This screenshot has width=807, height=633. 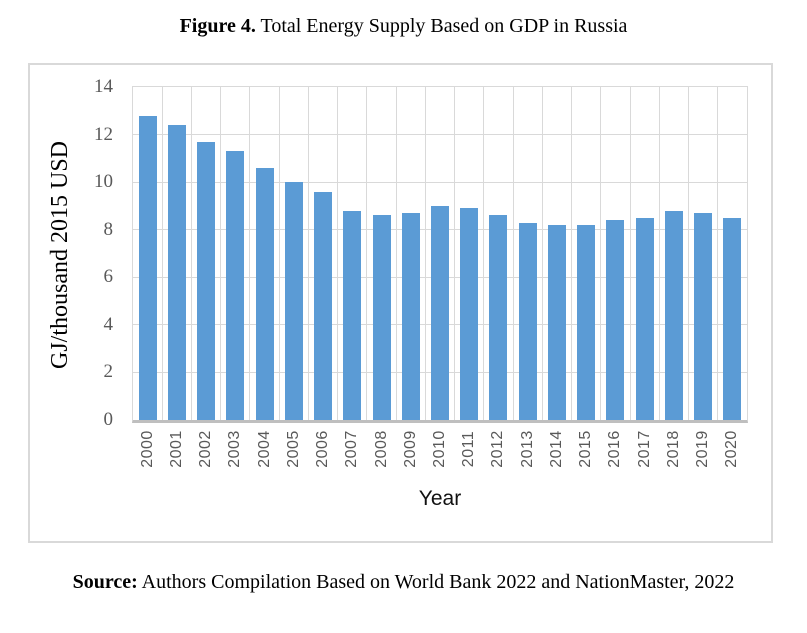 I want to click on x-tick-label: 2015, so click(x=586, y=449).